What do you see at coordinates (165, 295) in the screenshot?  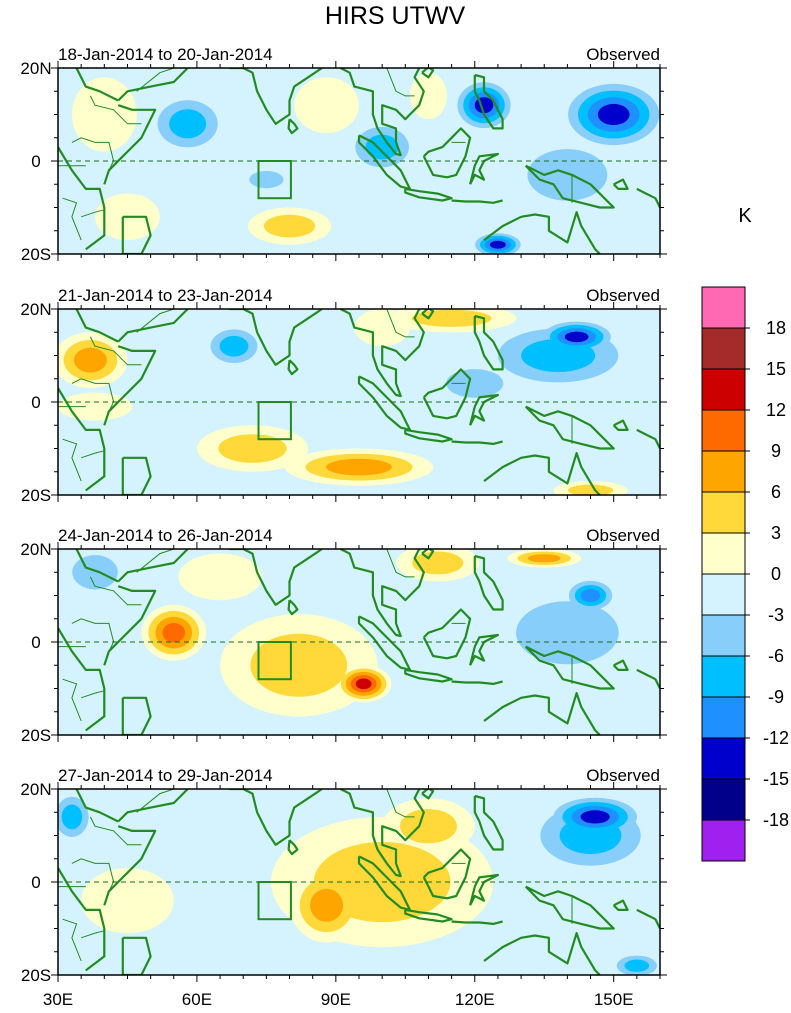 I see `panel-date-range-label: 21-Jan-2014 to 23-Jan-2014` at bounding box center [165, 295].